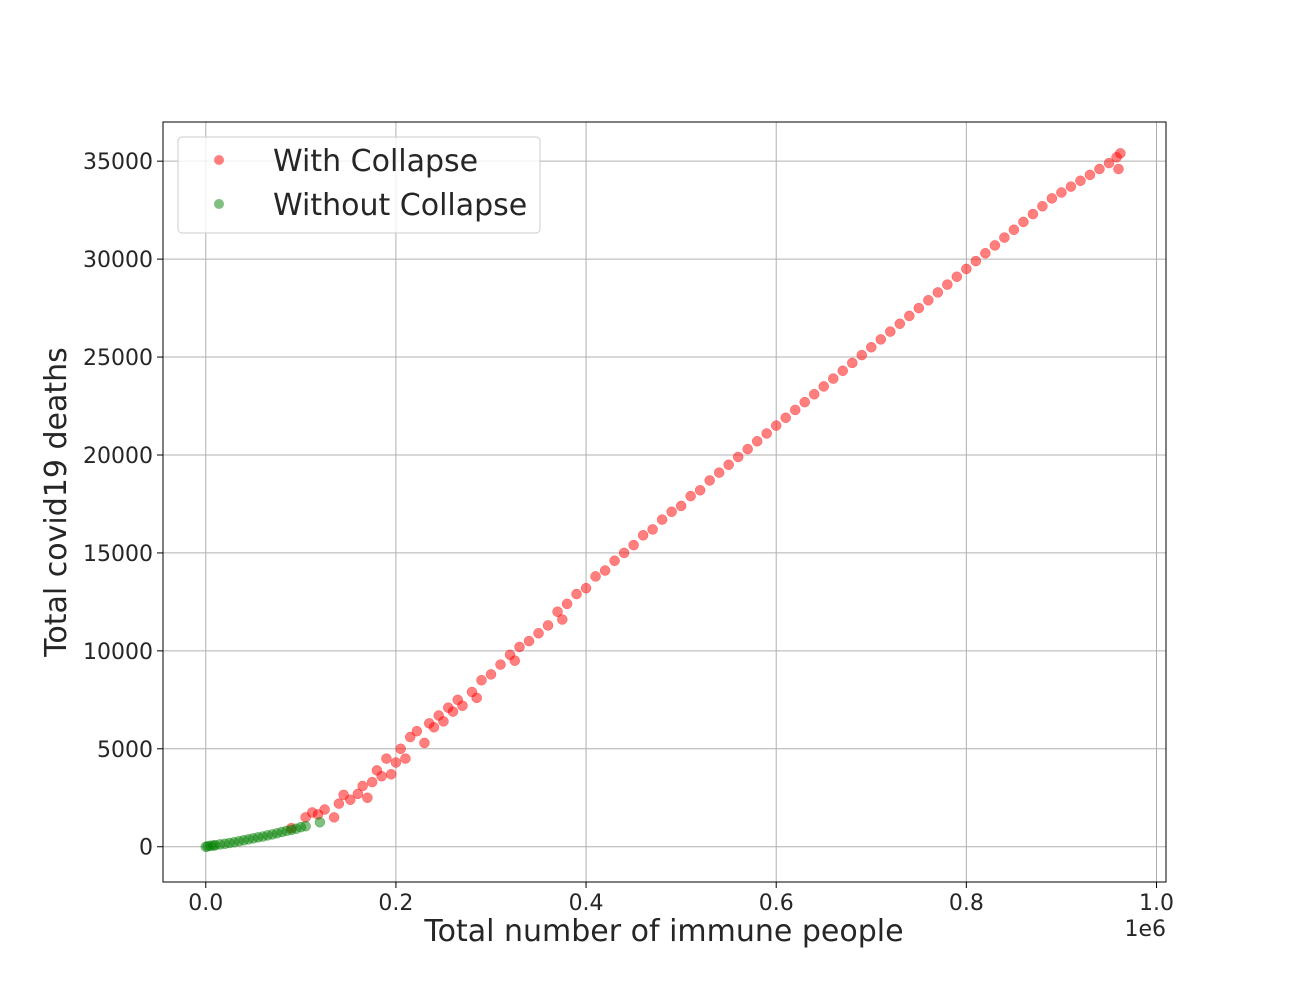  I want to click on x-tick-label: 0.4, so click(586, 903).